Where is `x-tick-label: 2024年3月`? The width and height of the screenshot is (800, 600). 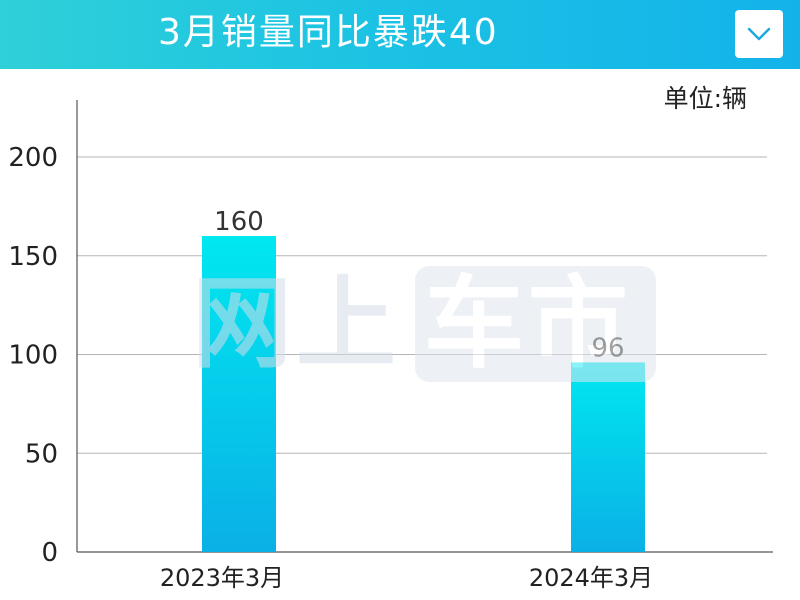 x-tick-label: 2024年3月 is located at coordinates (591, 578).